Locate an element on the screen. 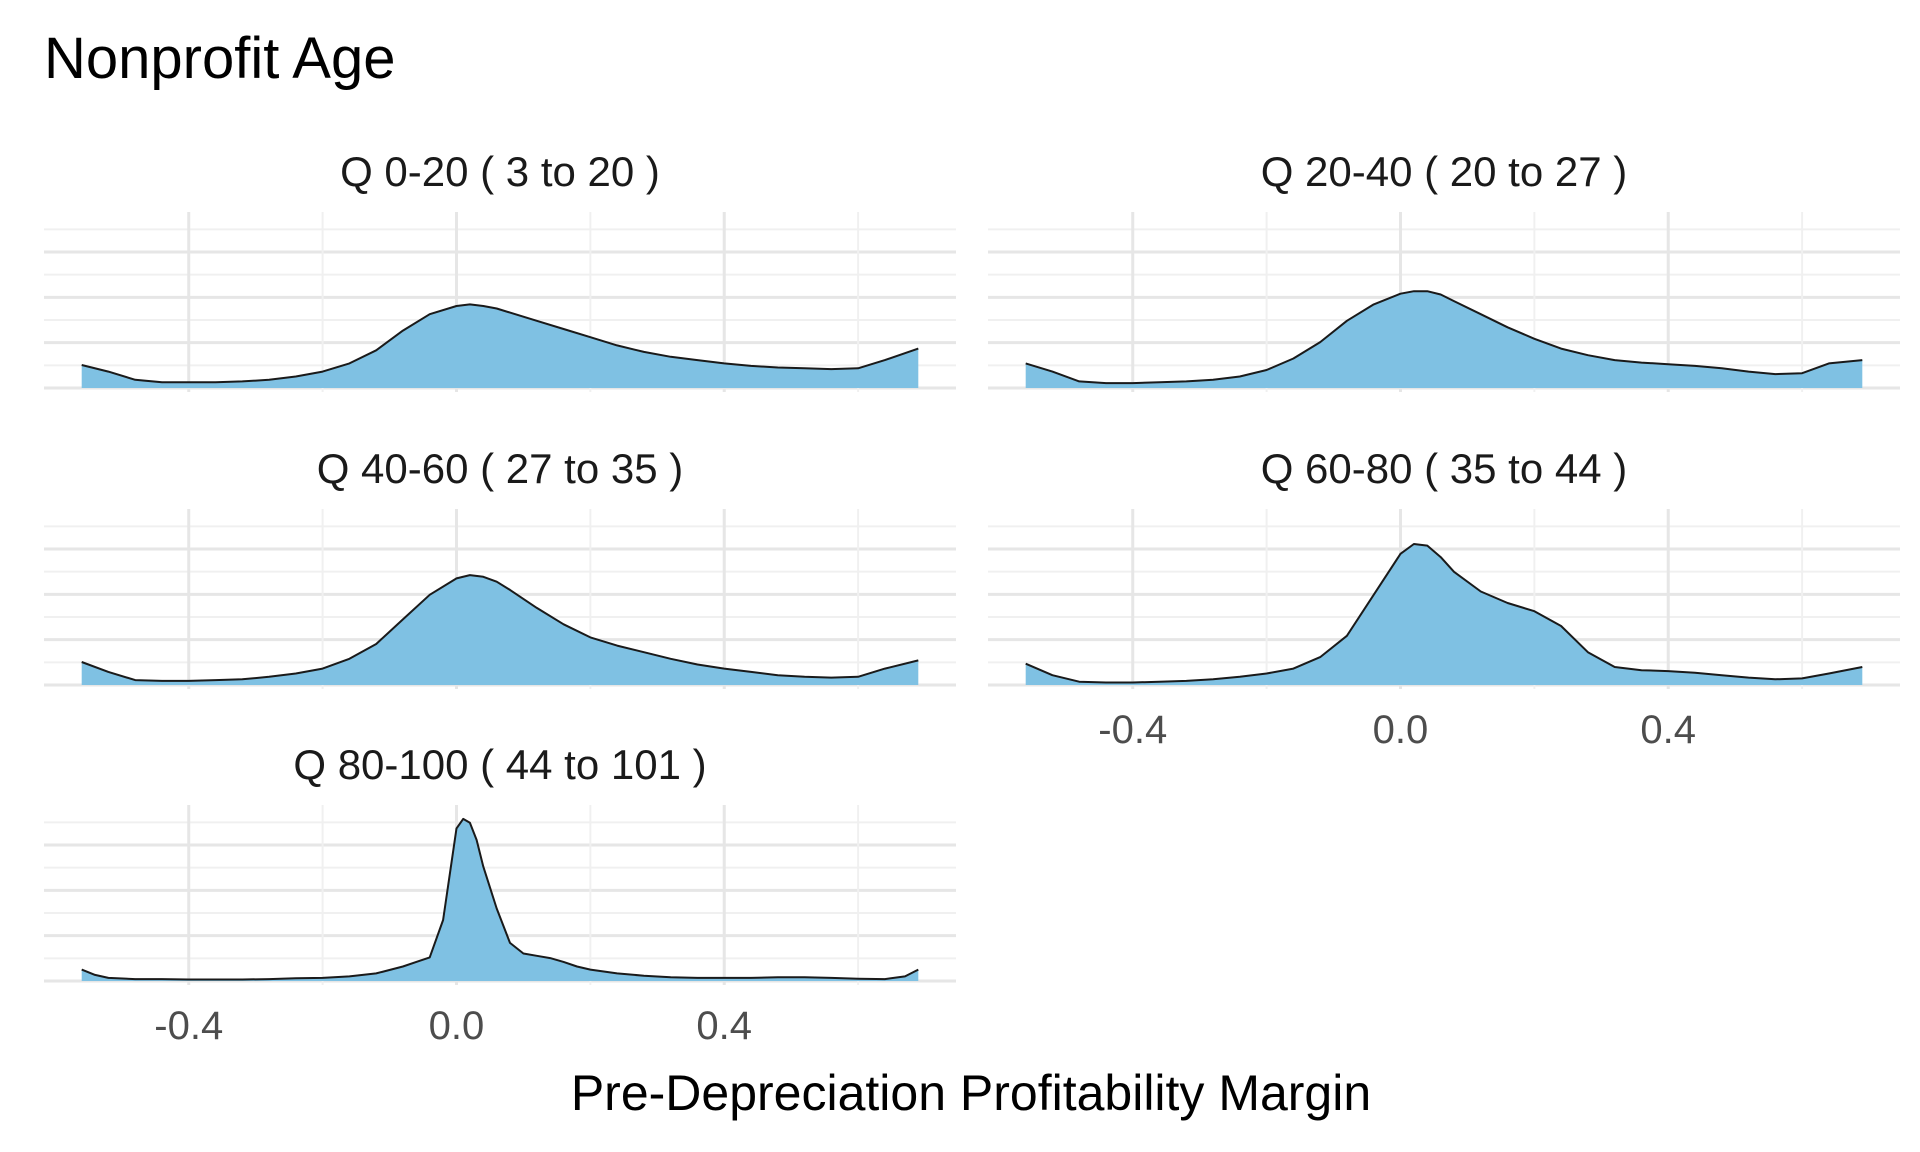 This screenshot has height=1152, width=1920. facet-panel: Q 0-20 ( 3 to 20 ) is located at coordinates (500, 270).